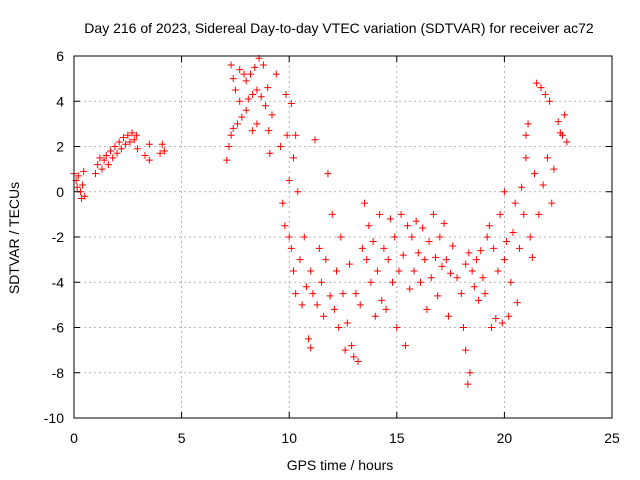 Image resolution: width=640 pixels, height=480 pixels. What do you see at coordinates (58, 373) in the screenshot?
I see `y-tick-label: -8` at bounding box center [58, 373].